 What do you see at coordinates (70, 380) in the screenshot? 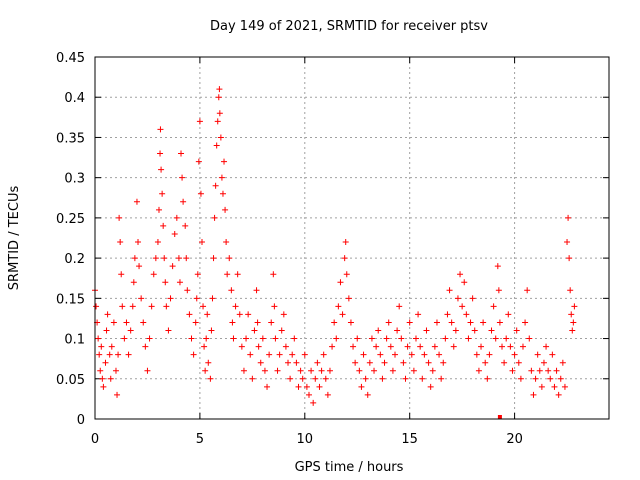
I see `y-tick-label: 0.05` at bounding box center [70, 380].